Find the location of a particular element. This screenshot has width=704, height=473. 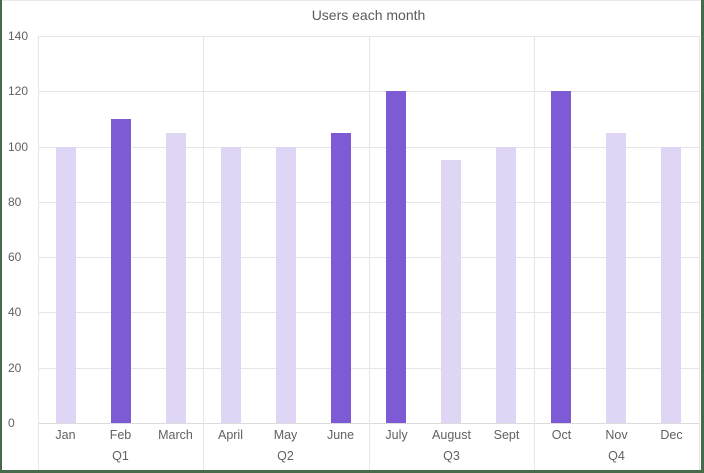

month-label: Dec is located at coordinates (671, 435).